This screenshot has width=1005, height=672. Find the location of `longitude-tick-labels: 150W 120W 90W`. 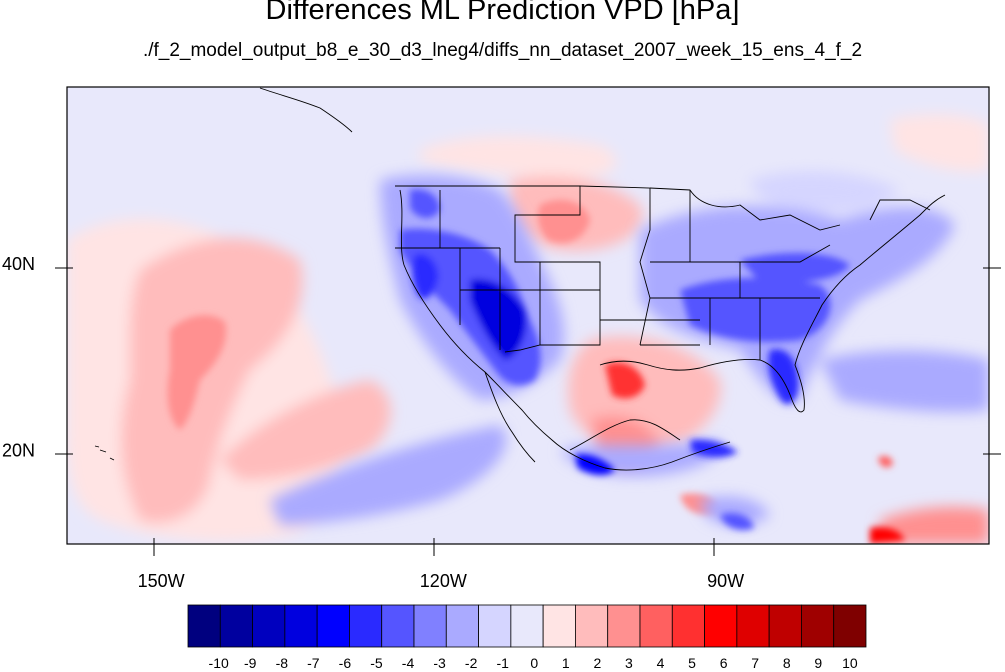

longitude-tick-labels: 150W 120W 90W is located at coordinates (441, 581).